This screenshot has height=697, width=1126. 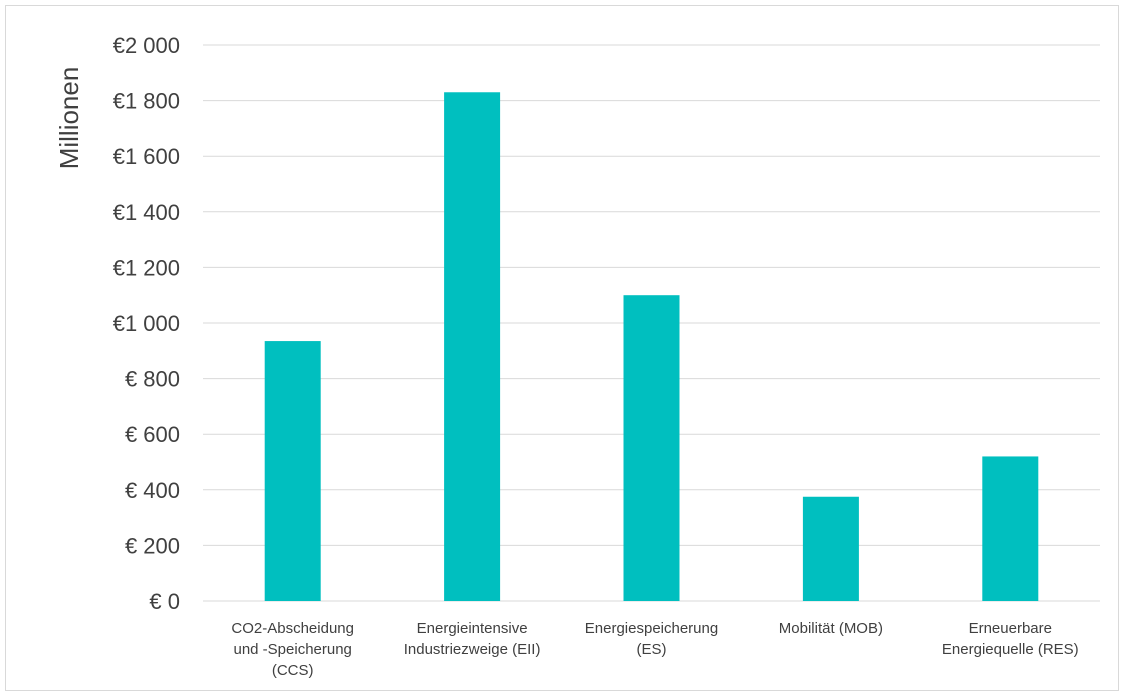 What do you see at coordinates (69, 118) in the screenshot?
I see `y-axis-title: Millionen` at bounding box center [69, 118].